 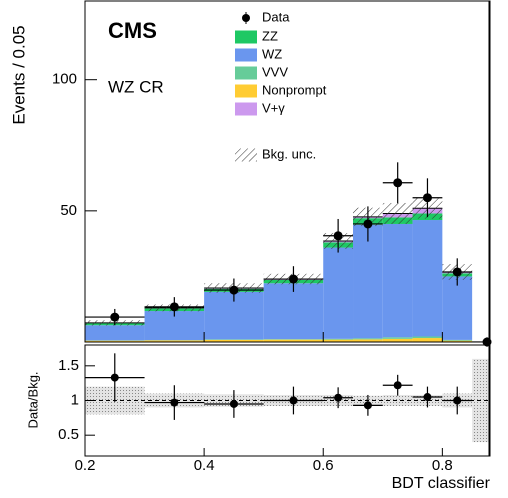 I want to click on x-tick-label: 0.4, so click(x=204, y=465).